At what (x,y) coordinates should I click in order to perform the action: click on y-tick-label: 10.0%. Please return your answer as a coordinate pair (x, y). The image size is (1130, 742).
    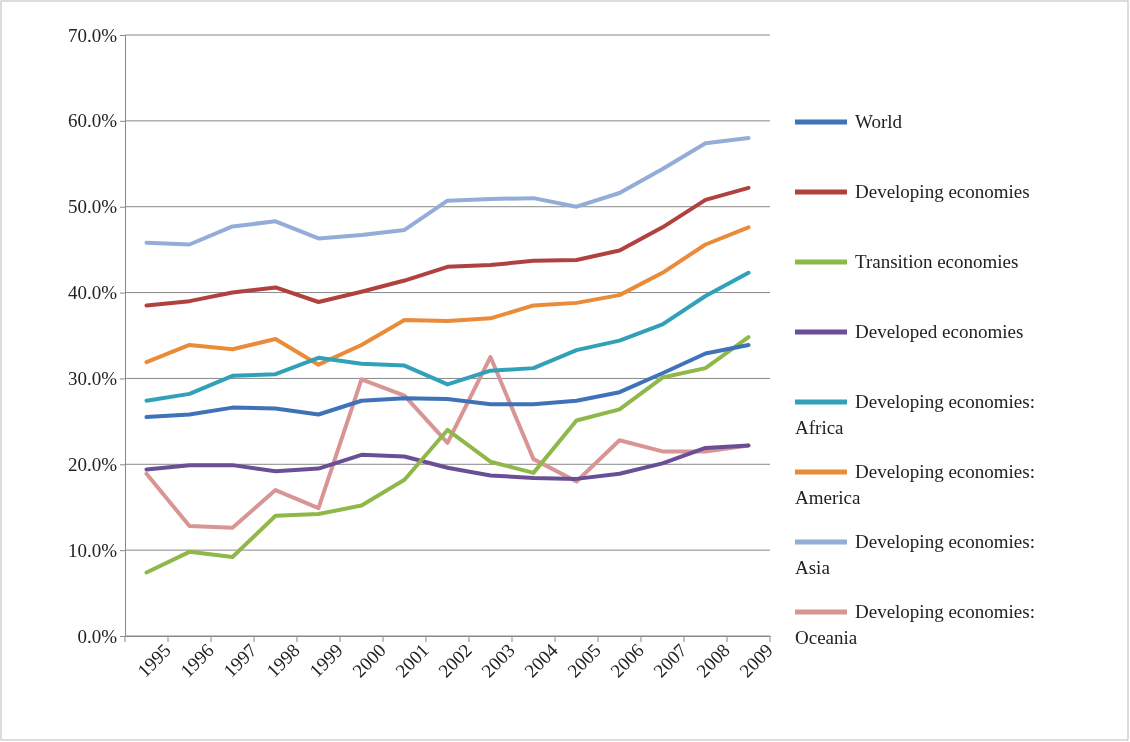
    Looking at the image, I should click on (92, 550).